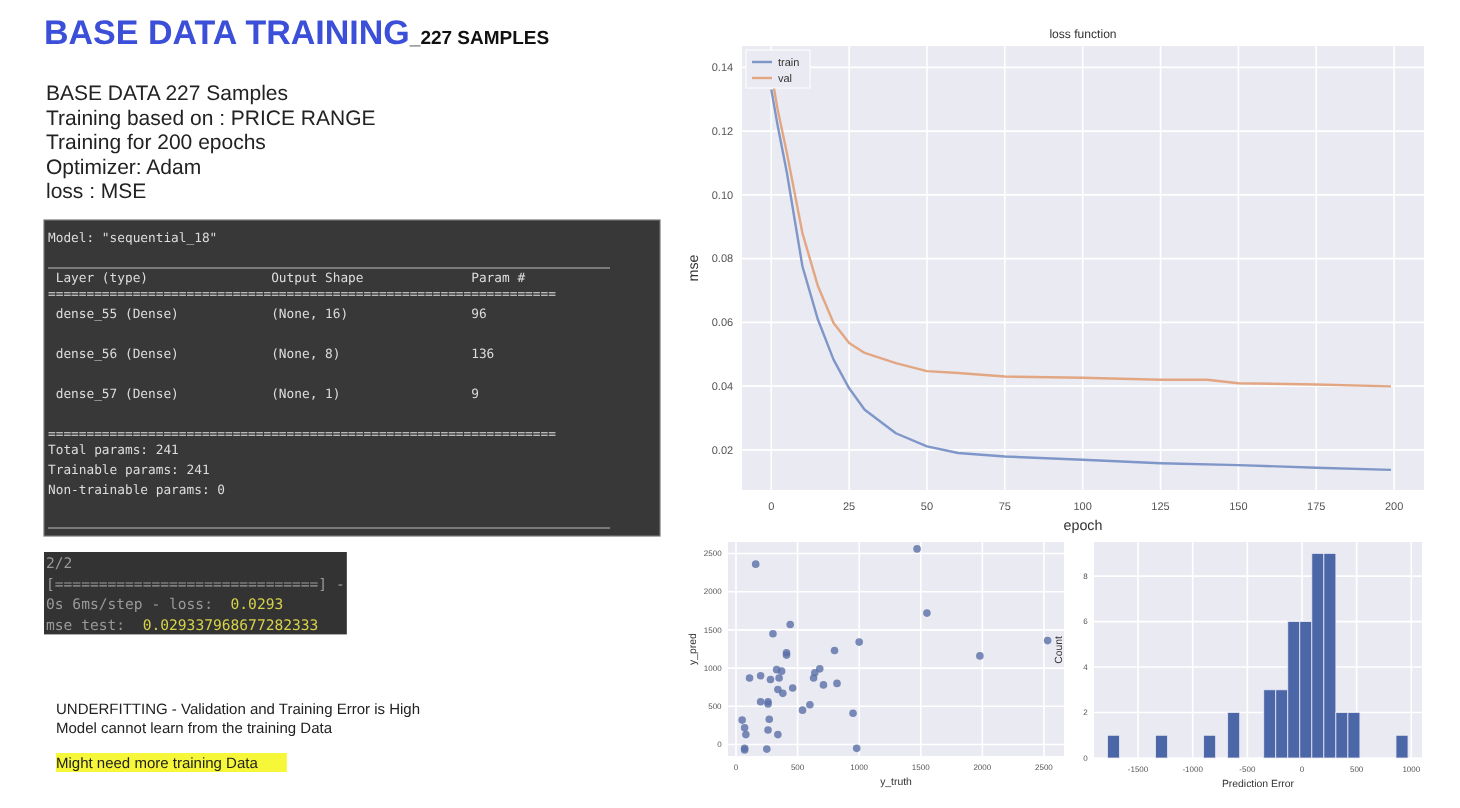 The image size is (1460, 808). What do you see at coordinates (156, 143) in the screenshot?
I see `text: Training for 200 epochs` at bounding box center [156, 143].